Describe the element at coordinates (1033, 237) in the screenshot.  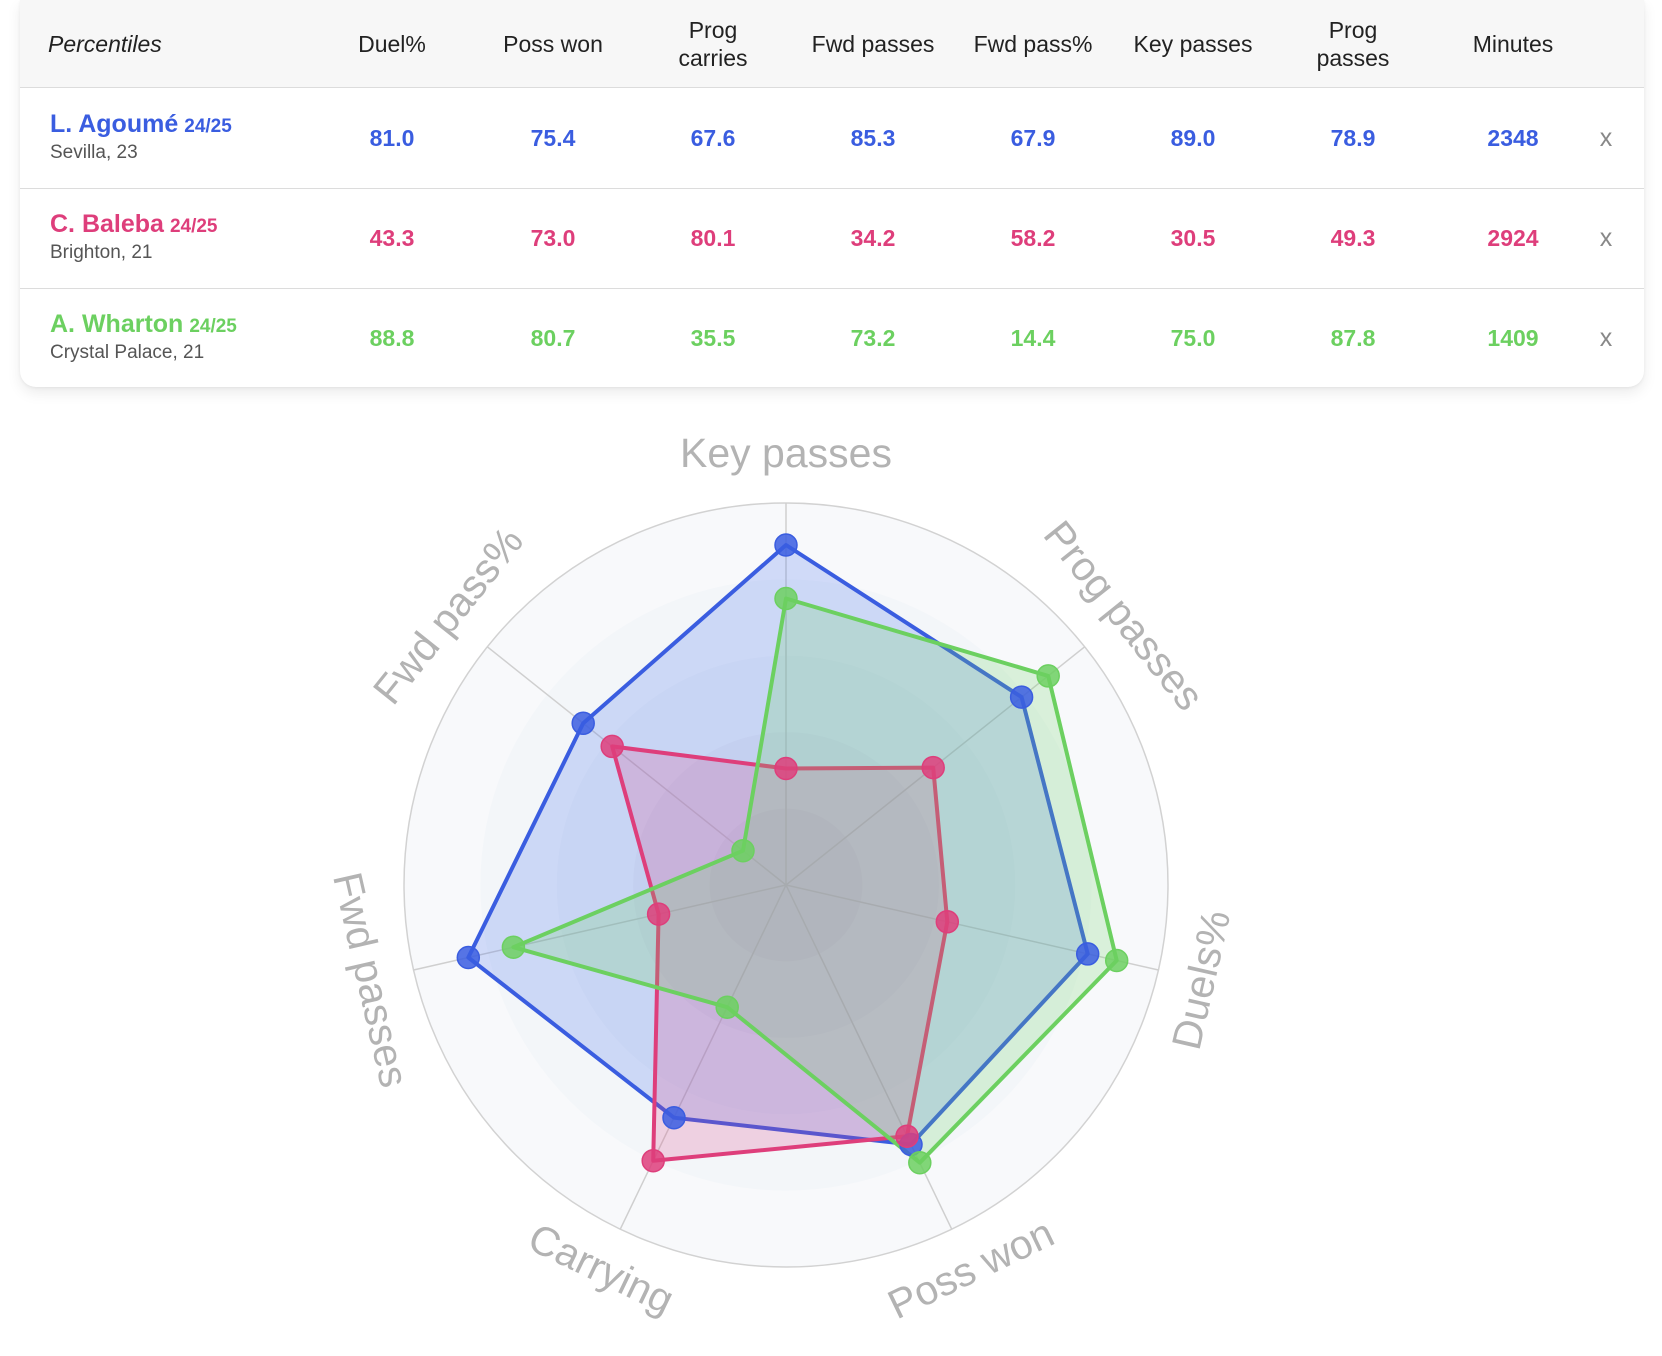
I see `table-cell: 58.2` at that location.